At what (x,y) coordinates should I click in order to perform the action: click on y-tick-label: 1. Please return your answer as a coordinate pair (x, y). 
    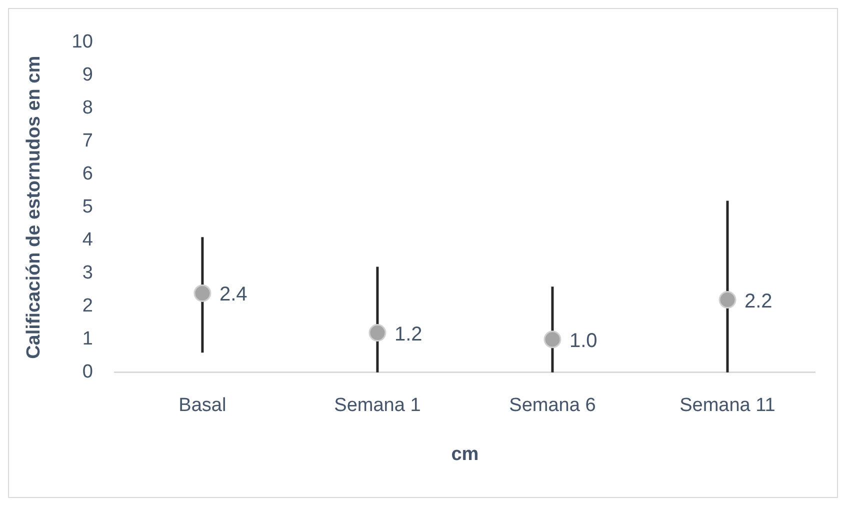
    Looking at the image, I should click on (87, 339).